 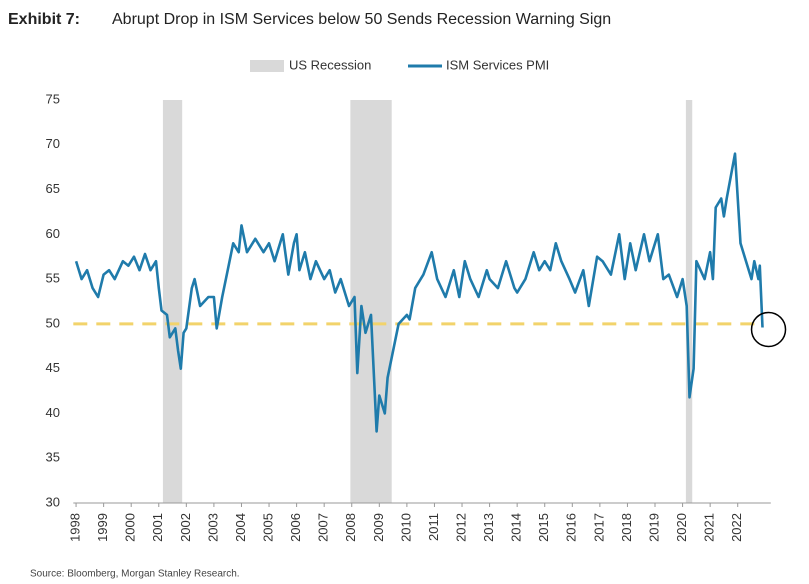 What do you see at coordinates (681, 527) in the screenshot?
I see `x-tick-label: 2020` at bounding box center [681, 527].